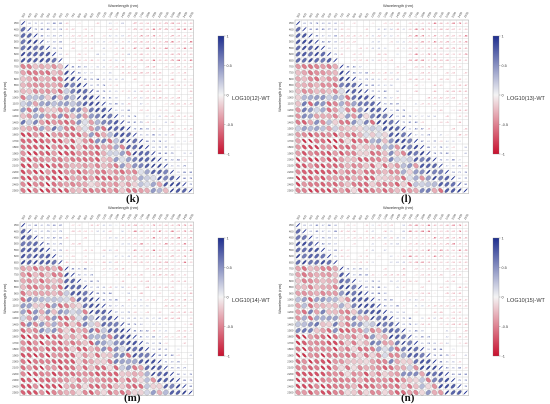 The width and height of the screenshot is (550, 404). I want to click on coefficient-label: -.40, so click(141, 282).